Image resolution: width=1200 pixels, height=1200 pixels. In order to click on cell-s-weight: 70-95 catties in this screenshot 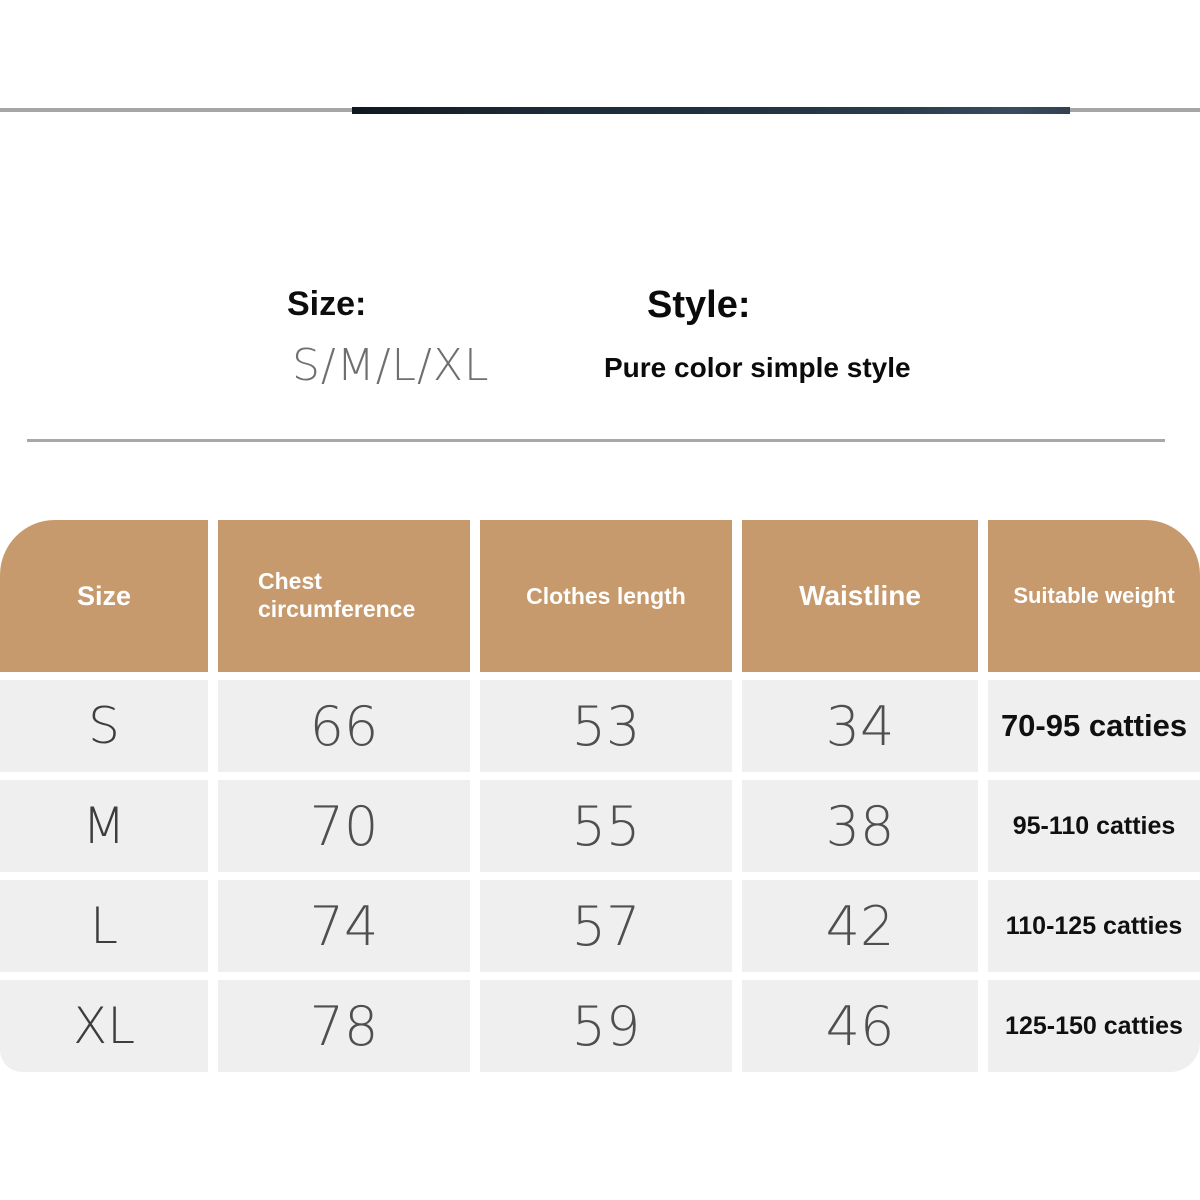, I will do `click(1094, 726)`.